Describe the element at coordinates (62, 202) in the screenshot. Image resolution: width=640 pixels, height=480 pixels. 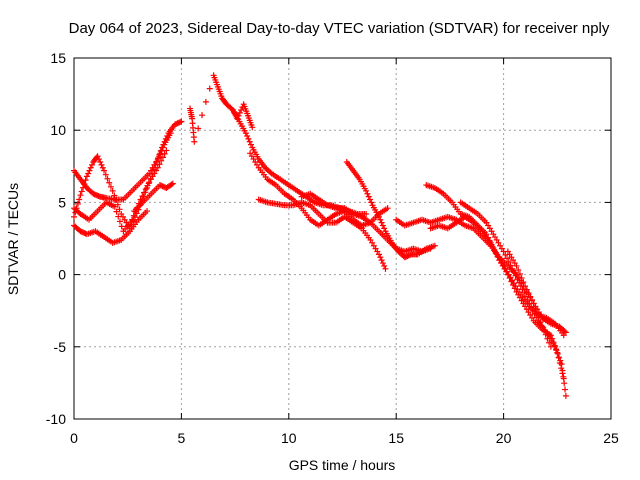
I see `y-tick-label: 5` at that location.